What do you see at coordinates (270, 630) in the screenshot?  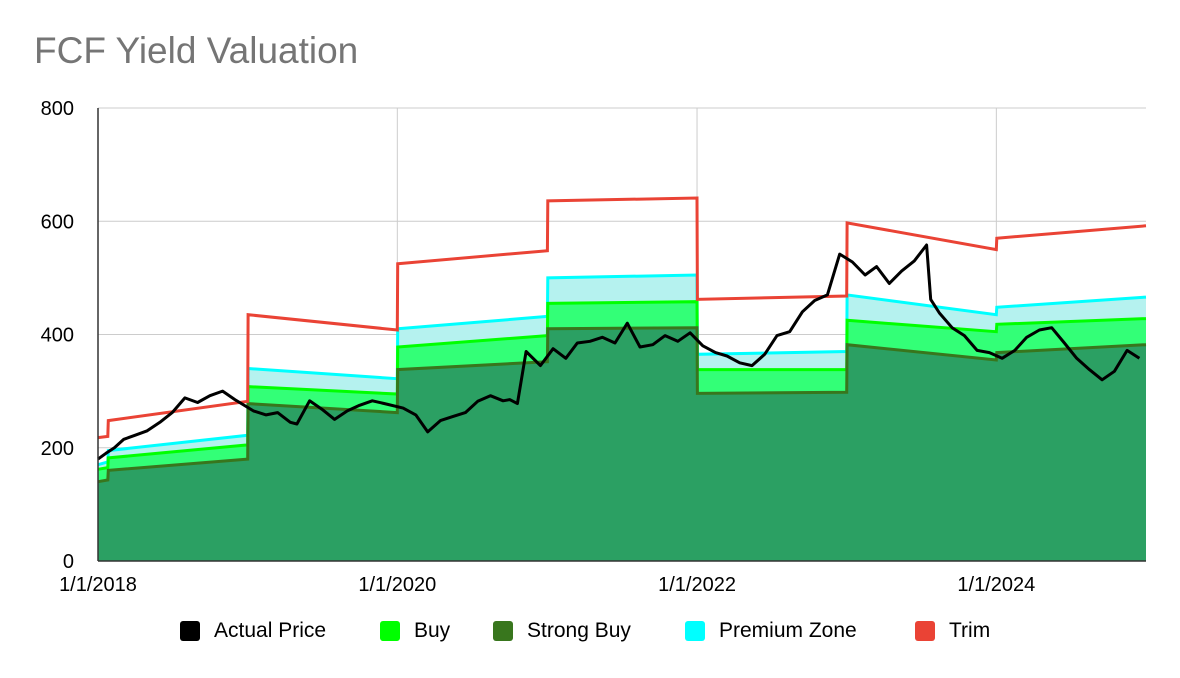 I see `legend-label: Actual Price` at bounding box center [270, 630].